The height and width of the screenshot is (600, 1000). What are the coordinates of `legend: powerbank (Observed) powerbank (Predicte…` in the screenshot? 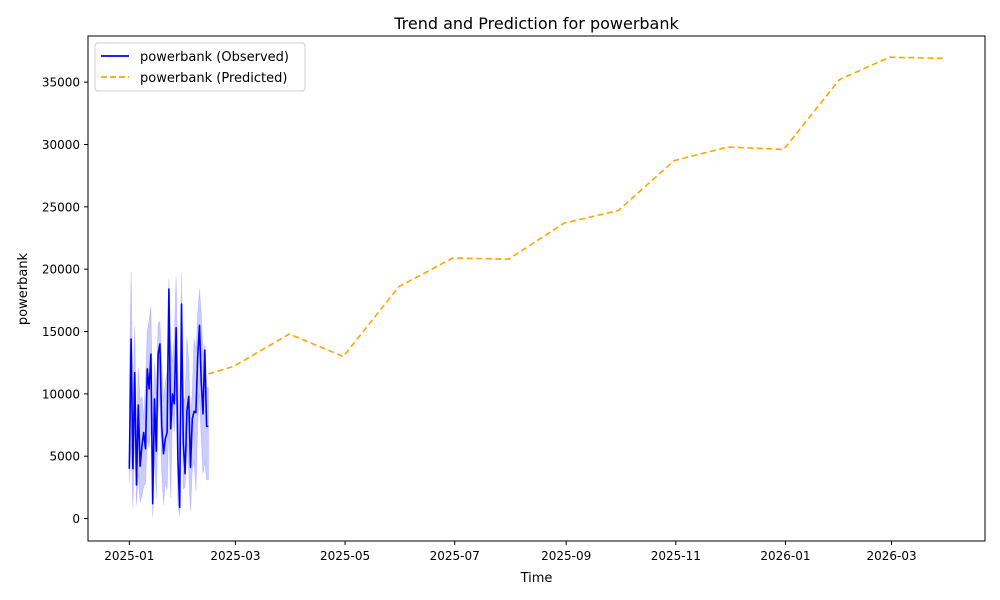 It's located at (200, 67).